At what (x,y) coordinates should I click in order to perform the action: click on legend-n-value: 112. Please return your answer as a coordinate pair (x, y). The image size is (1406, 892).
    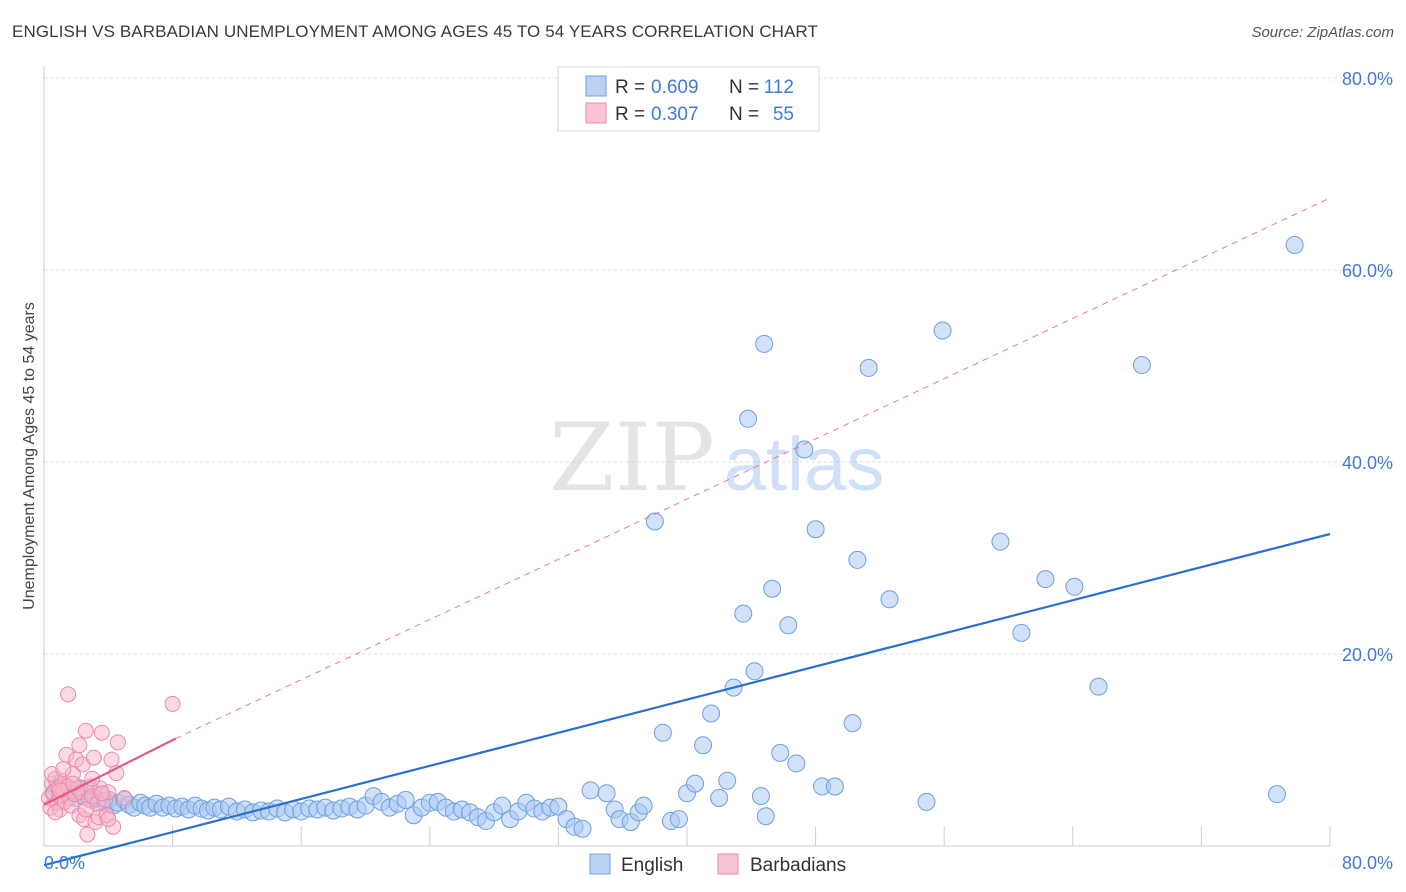
    Looking at the image, I should click on (779, 87).